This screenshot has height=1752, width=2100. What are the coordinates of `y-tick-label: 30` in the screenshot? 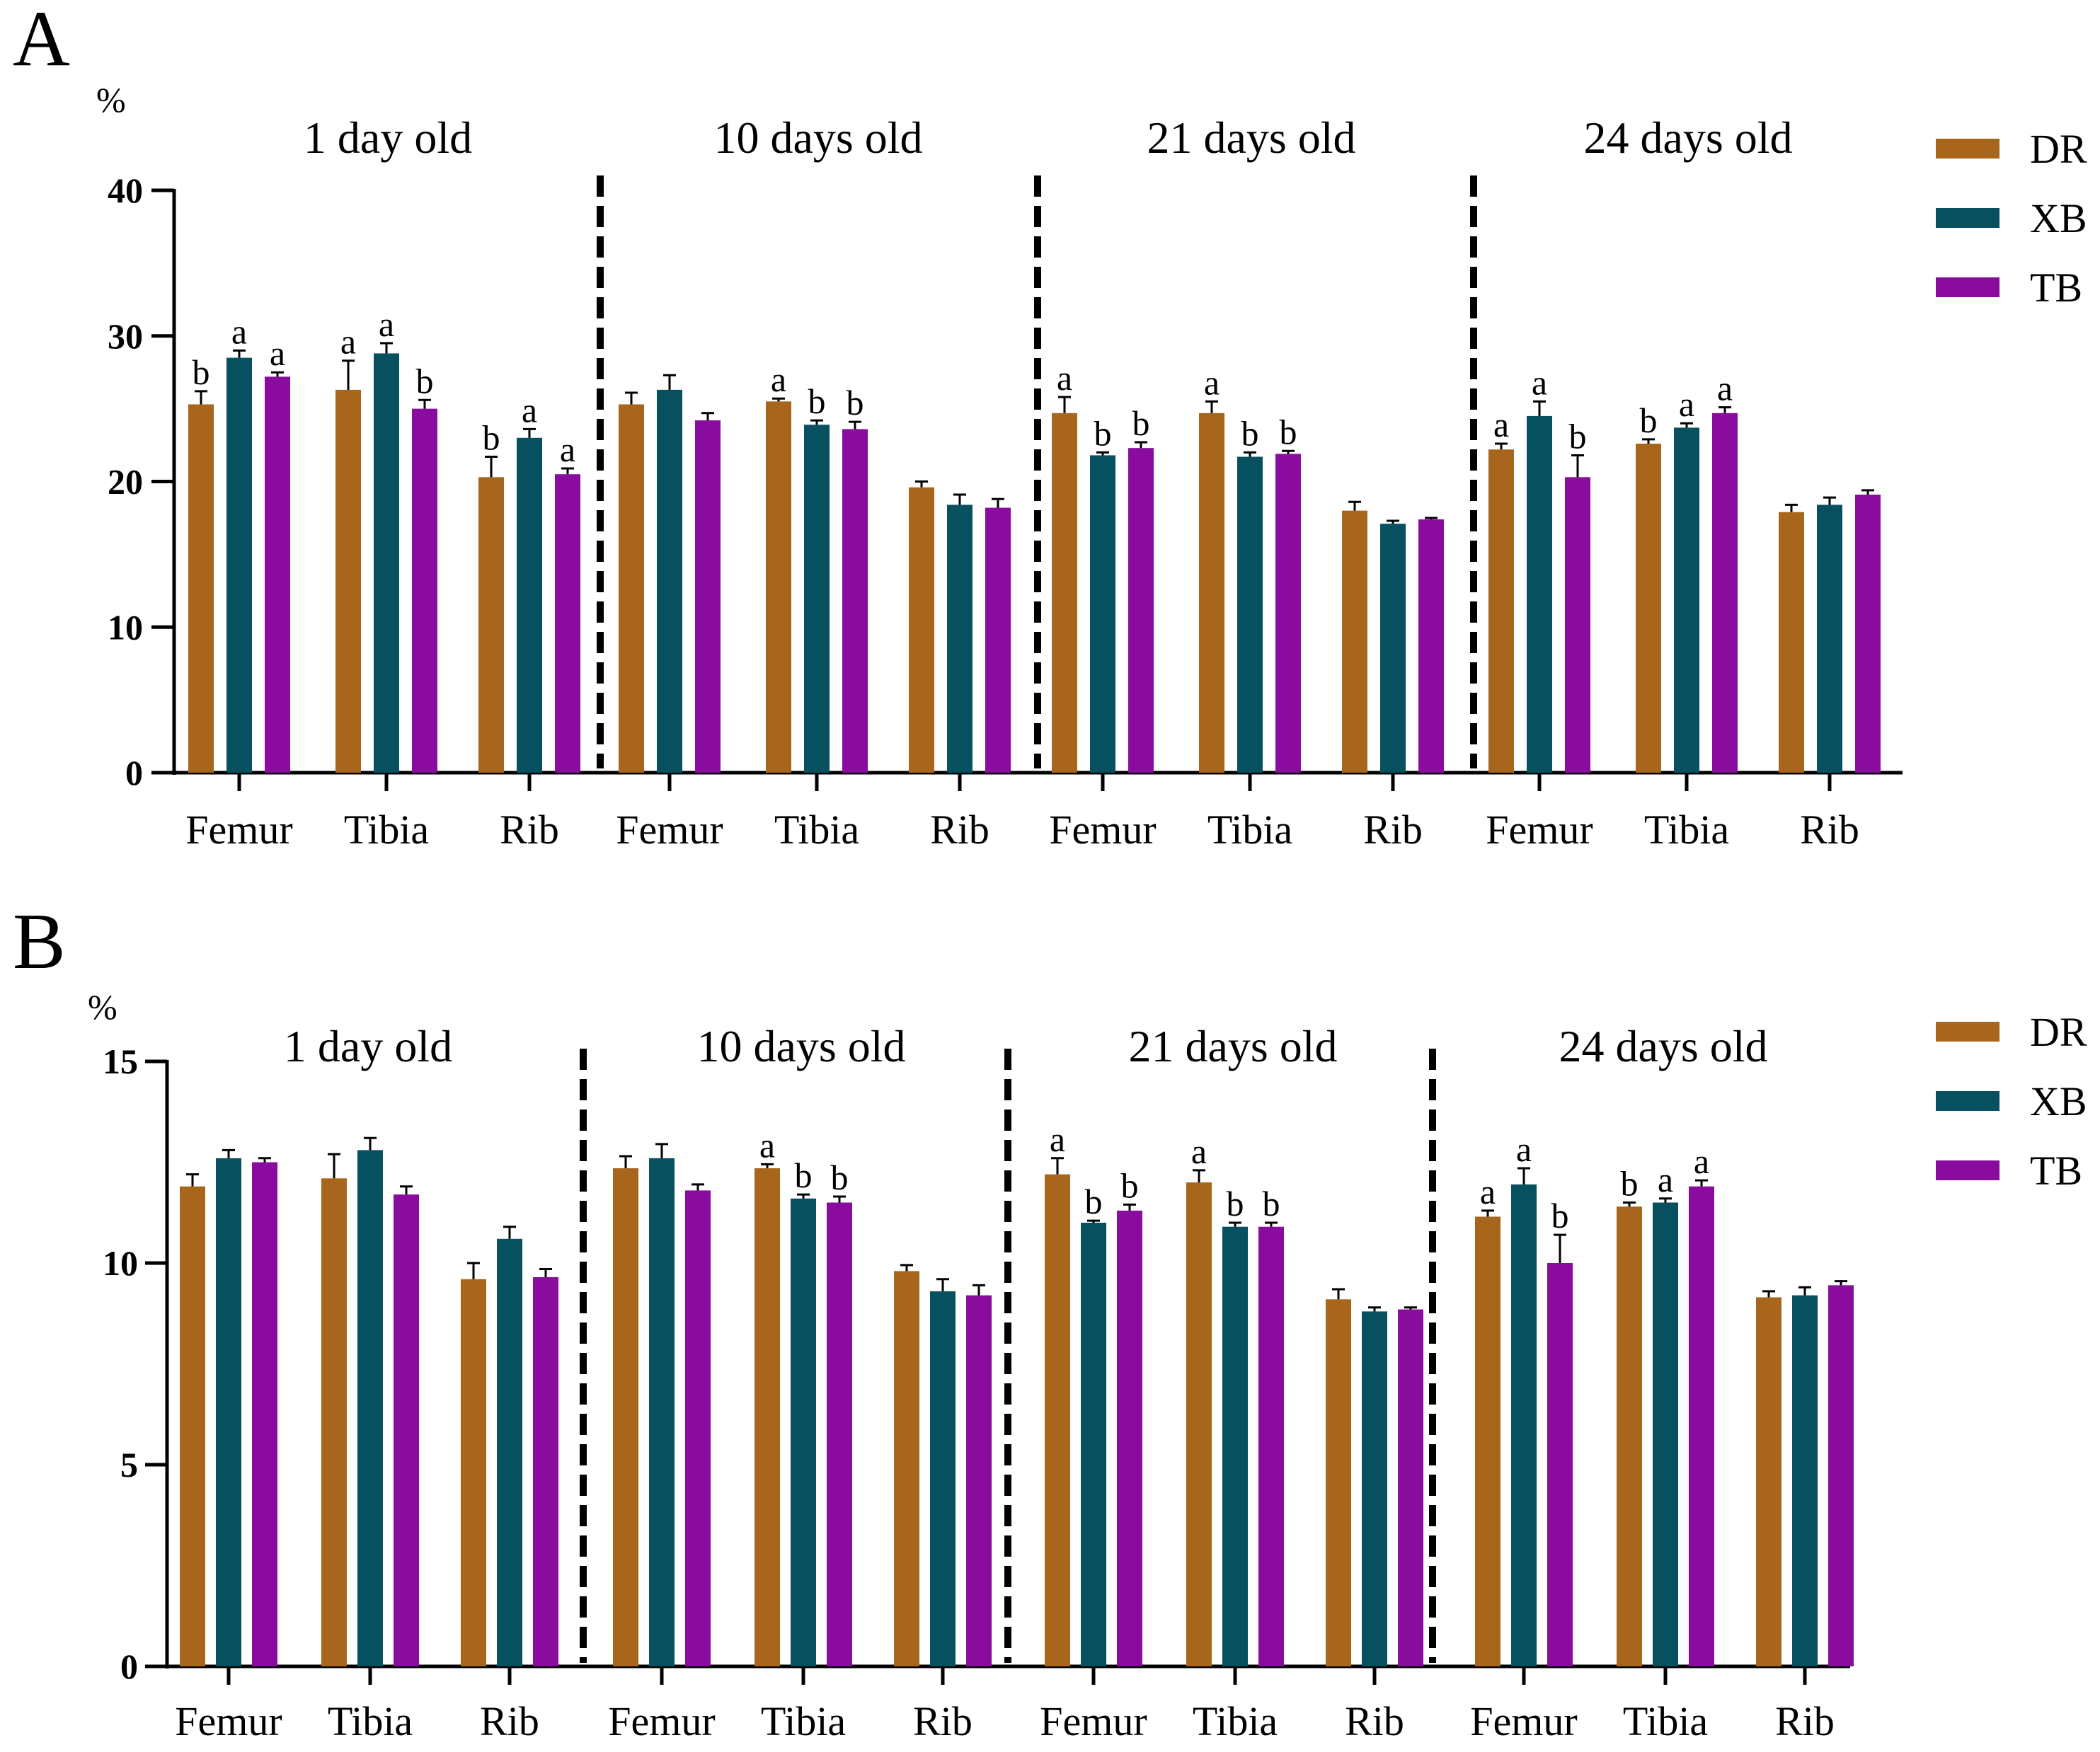 It's located at (125, 336).